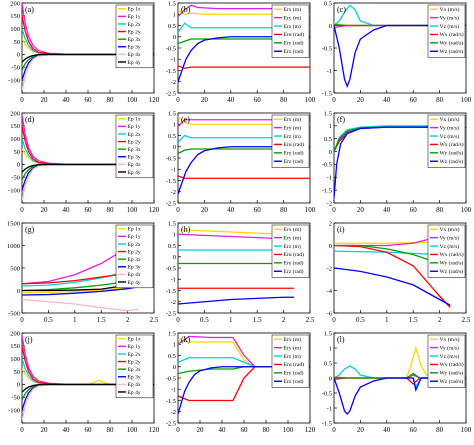 The width and height of the screenshot is (474, 445). I want to click on y-tick-label: 1, so click(174, 235).